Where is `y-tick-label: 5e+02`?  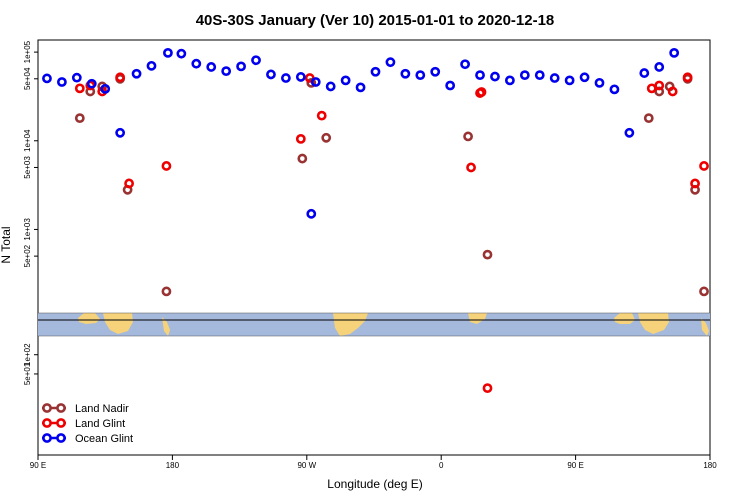 y-tick-label: 5e+02 is located at coordinates (27, 255).